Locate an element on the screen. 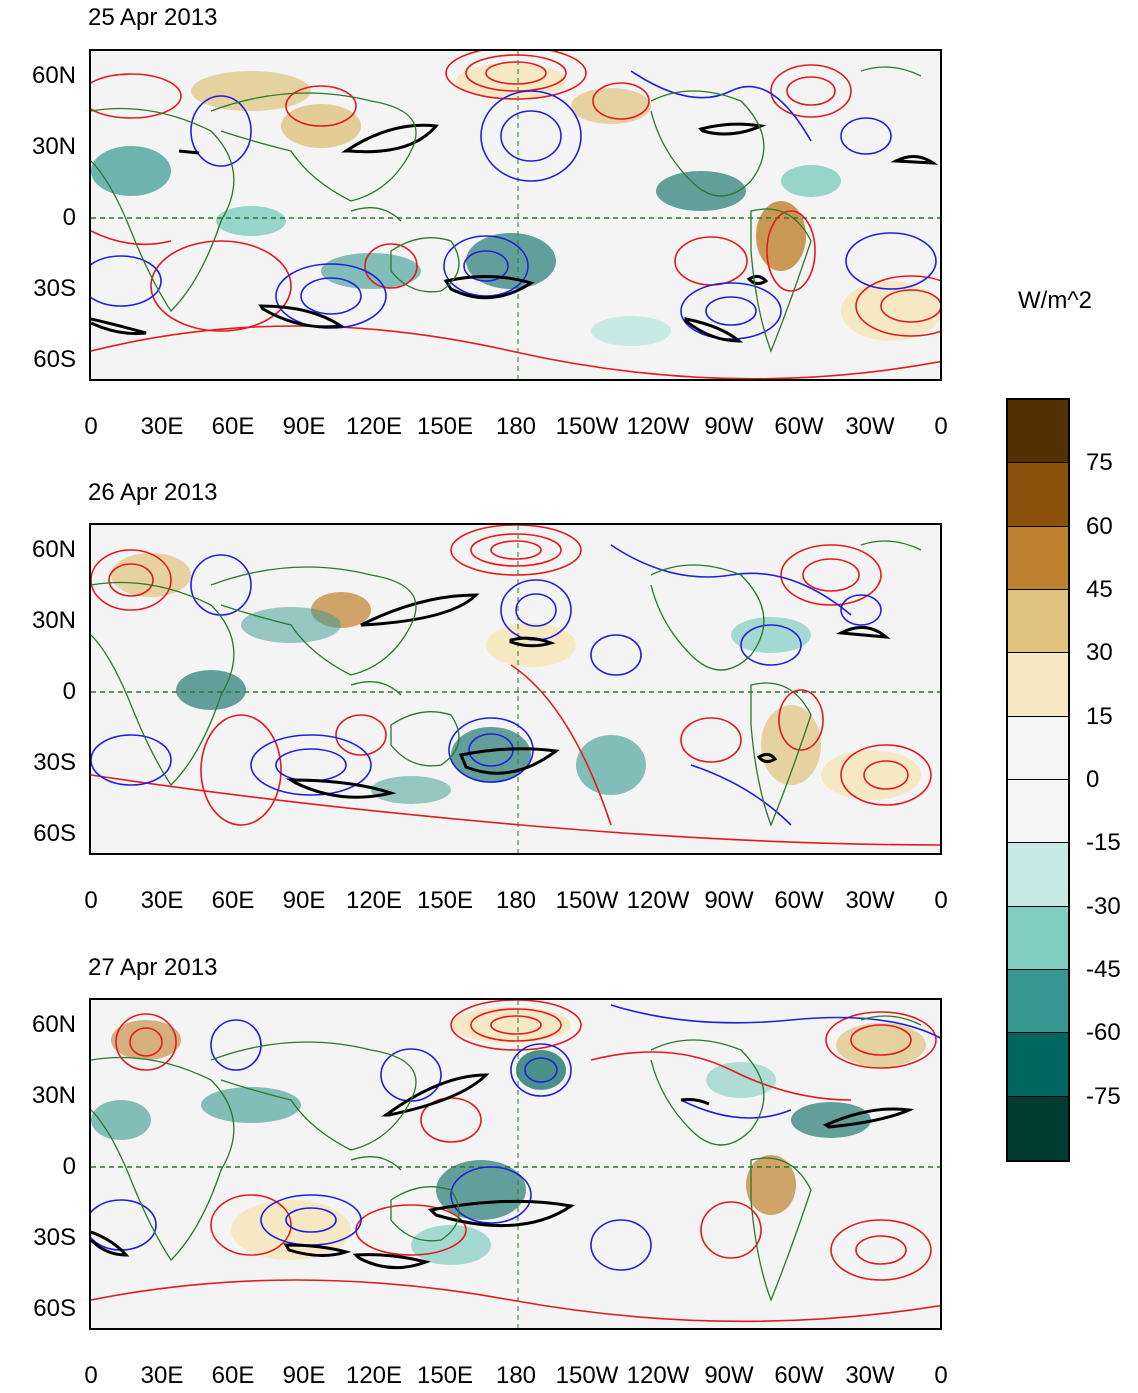 The width and height of the screenshot is (1138, 1393). colorbar is located at coordinates (1038, 780).